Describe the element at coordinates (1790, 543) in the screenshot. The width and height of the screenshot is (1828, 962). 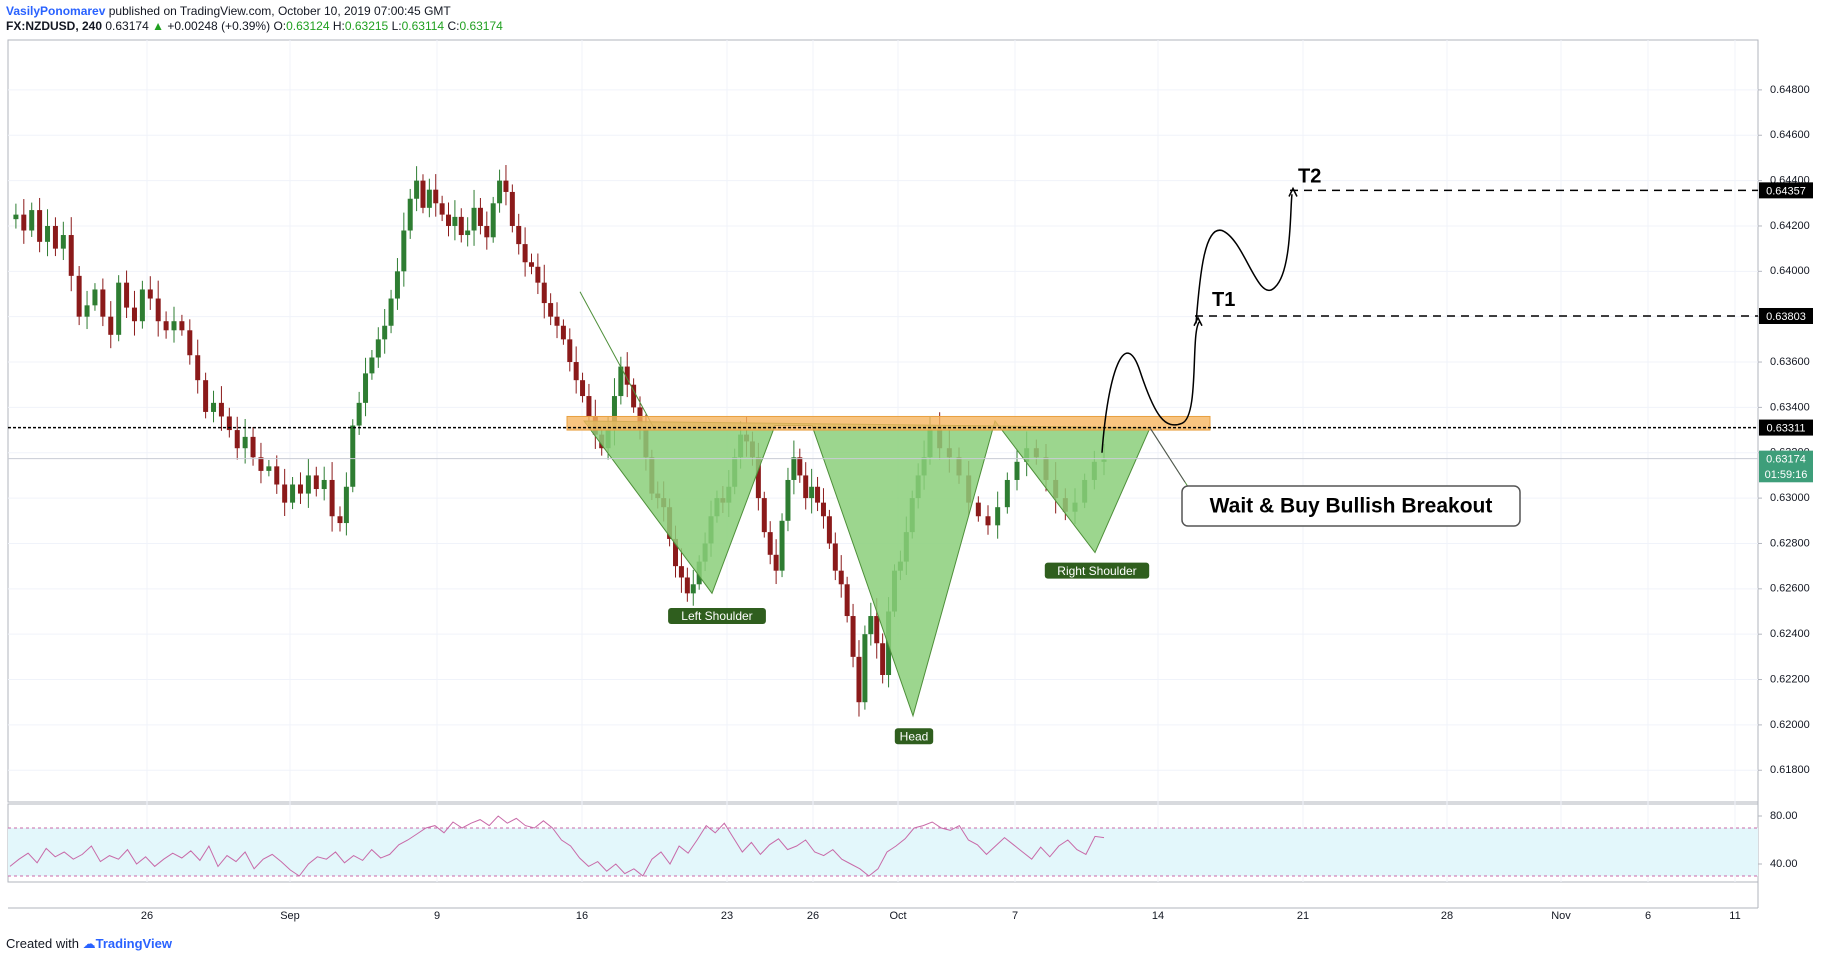
I see `y-tick-label: 0.62800` at that location.